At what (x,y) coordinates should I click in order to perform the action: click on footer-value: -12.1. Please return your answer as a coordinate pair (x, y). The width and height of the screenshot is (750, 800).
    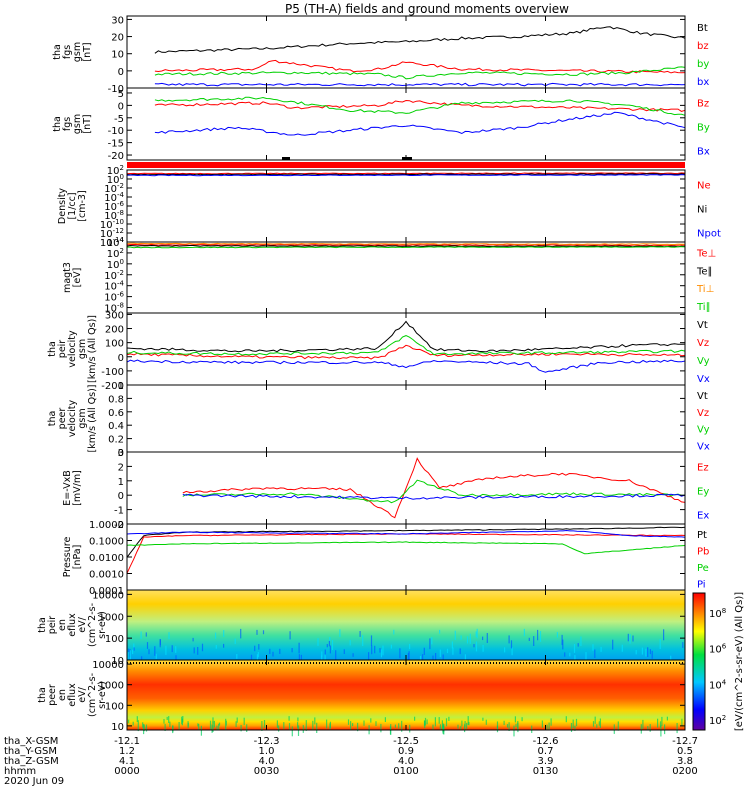
    Looking at the image, I should click on (127, 741).